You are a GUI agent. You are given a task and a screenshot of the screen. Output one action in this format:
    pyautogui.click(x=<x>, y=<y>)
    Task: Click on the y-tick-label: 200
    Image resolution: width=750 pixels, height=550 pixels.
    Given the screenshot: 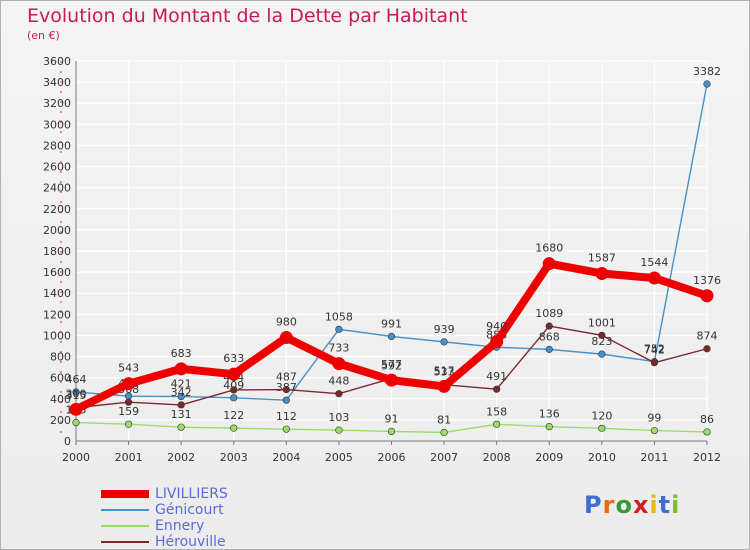 What is the action you would take?
    pyautogui.click(x=60, y=420)
    